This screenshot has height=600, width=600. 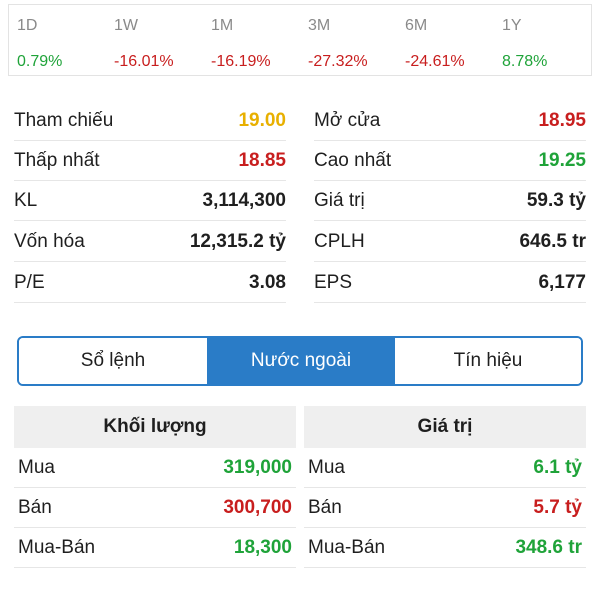 What do you see at coordinates (27, 25) in the screenshot?
I see `perf-label: 1D` at bounding box center [27, 25].